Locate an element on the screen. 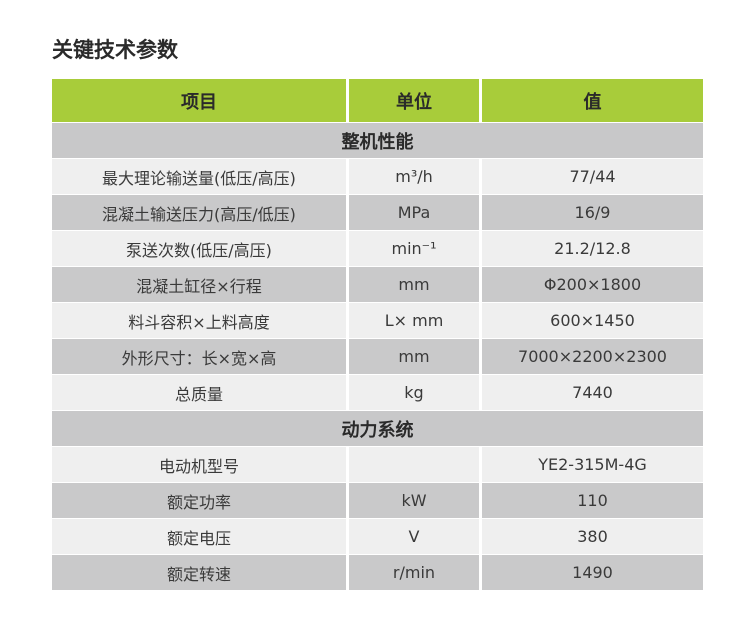 This screenshot has height=621, width=750. item-cell: 料斗容积×上料高度 is located at coordinates (199, 320).